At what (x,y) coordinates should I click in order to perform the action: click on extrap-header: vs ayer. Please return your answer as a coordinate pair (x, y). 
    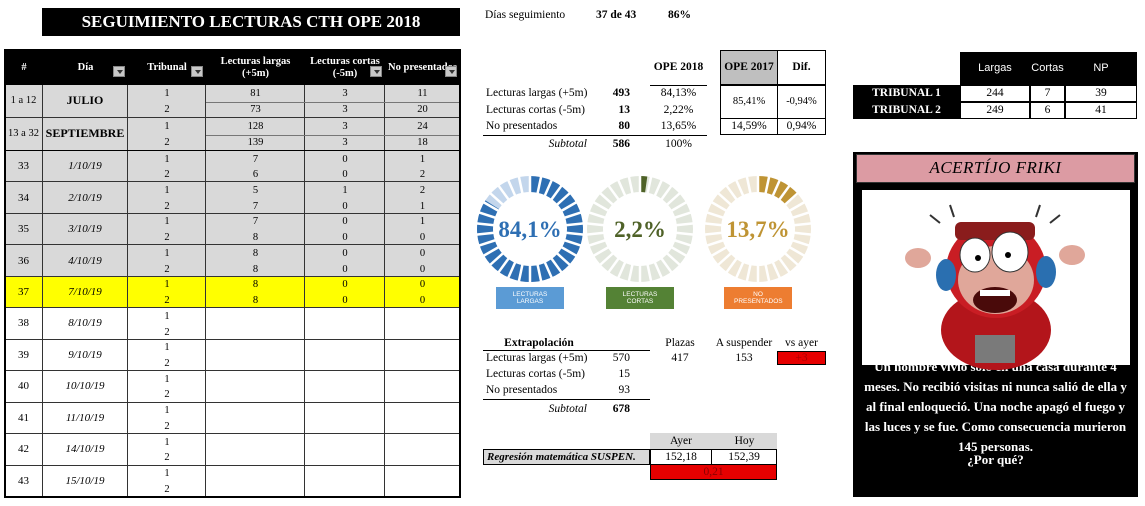
    Looking at the image, I should click on (801, 342).